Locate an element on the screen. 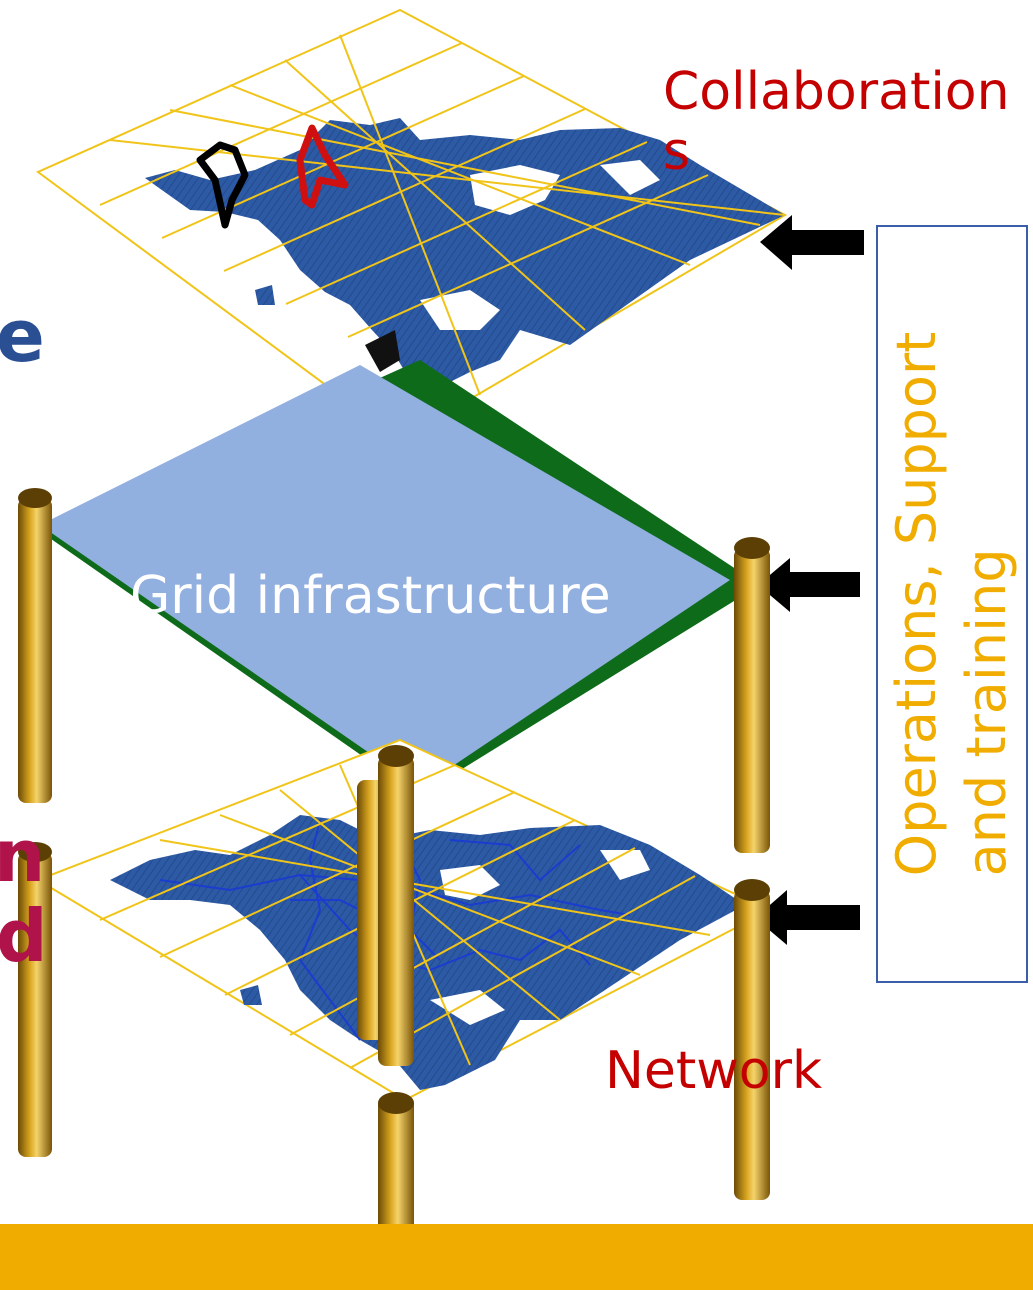  squiggle-black-icon is located at coordinates (222, 185).